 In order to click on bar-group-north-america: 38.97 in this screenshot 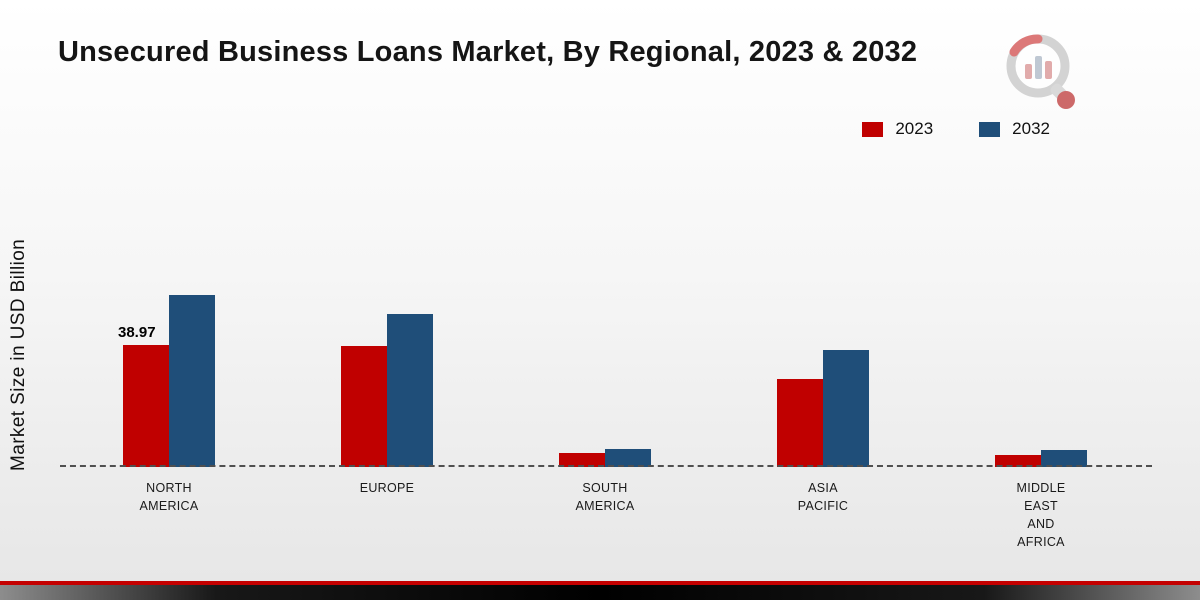, I will do `click(166, 362)`.